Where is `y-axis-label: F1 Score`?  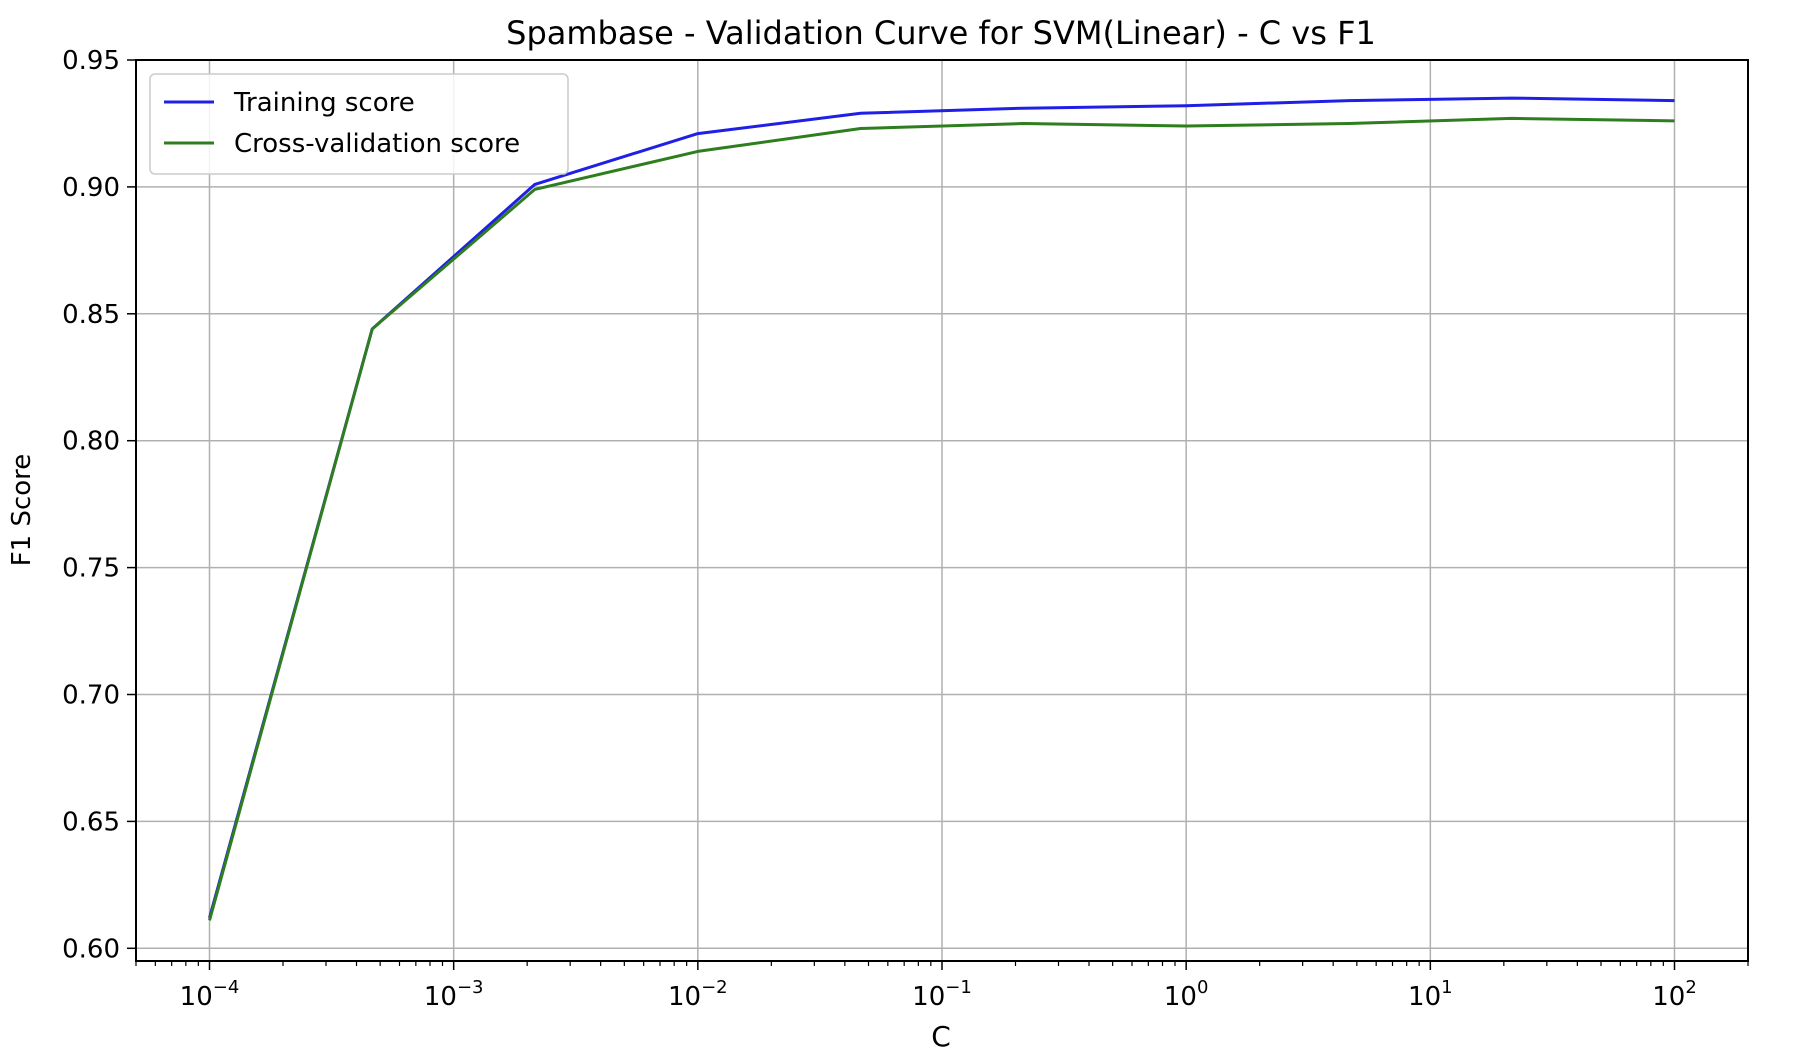 y-axis-label: F1 Score is located at coordinates (22, 510).